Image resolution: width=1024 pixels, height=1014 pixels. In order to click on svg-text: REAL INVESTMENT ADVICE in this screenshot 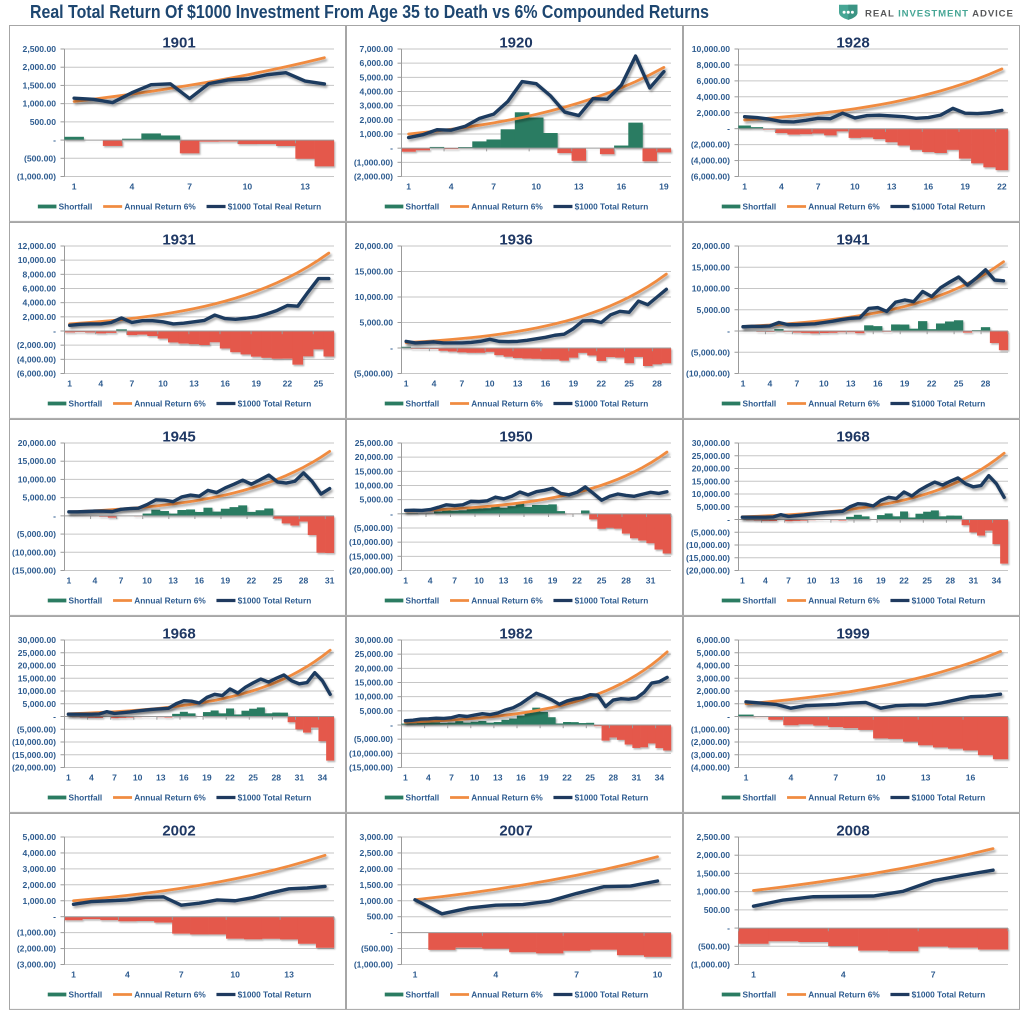, I will do `click(939, 13)`.